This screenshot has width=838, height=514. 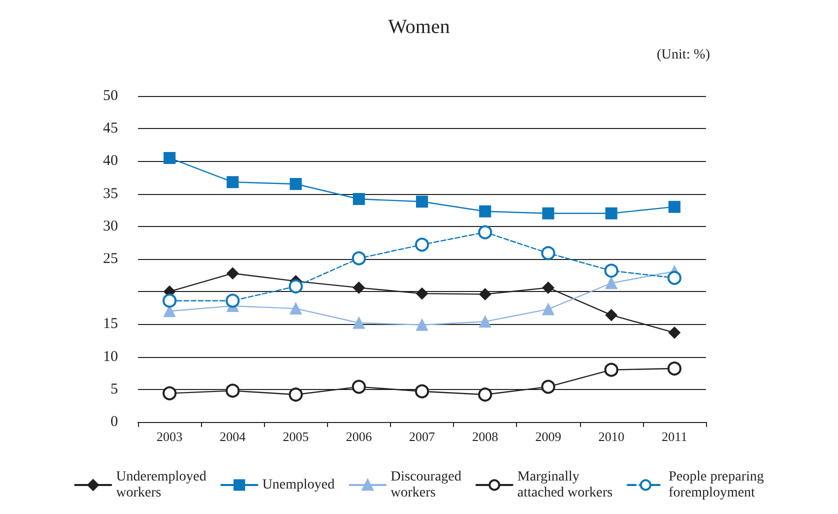 What do you see at coordinates (110, 259) in the screenshot?
I see `y-tick-label: 25` at bounding box center [110, 259].